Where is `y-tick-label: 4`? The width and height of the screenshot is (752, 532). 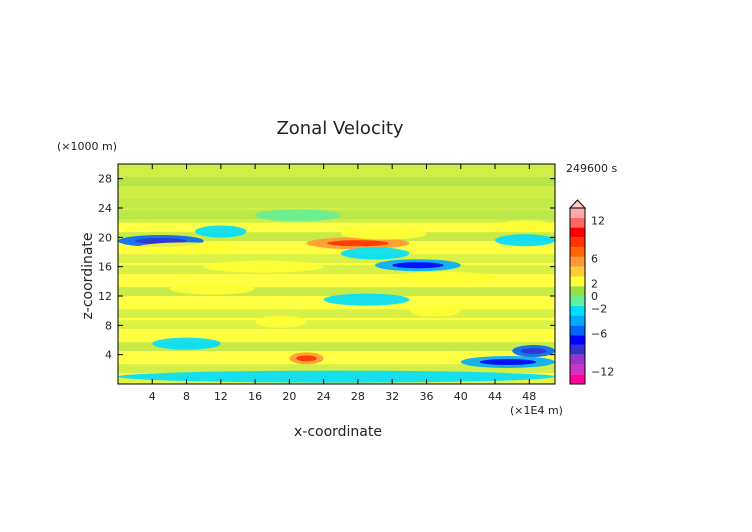 y-tick-label: 4 is located at coordinates (108, 355).